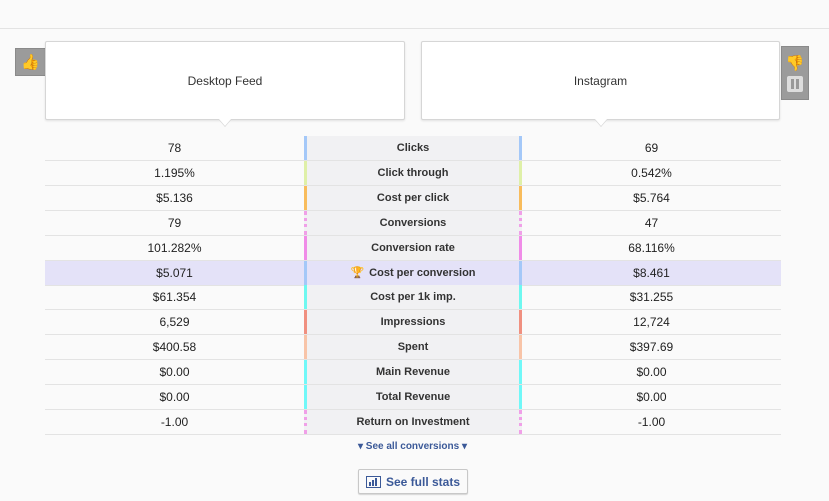 The image size is (829, 501). Describe the element at coordinates (651, 297) in the screenshot. I see `right-value: $31.255` at that location.